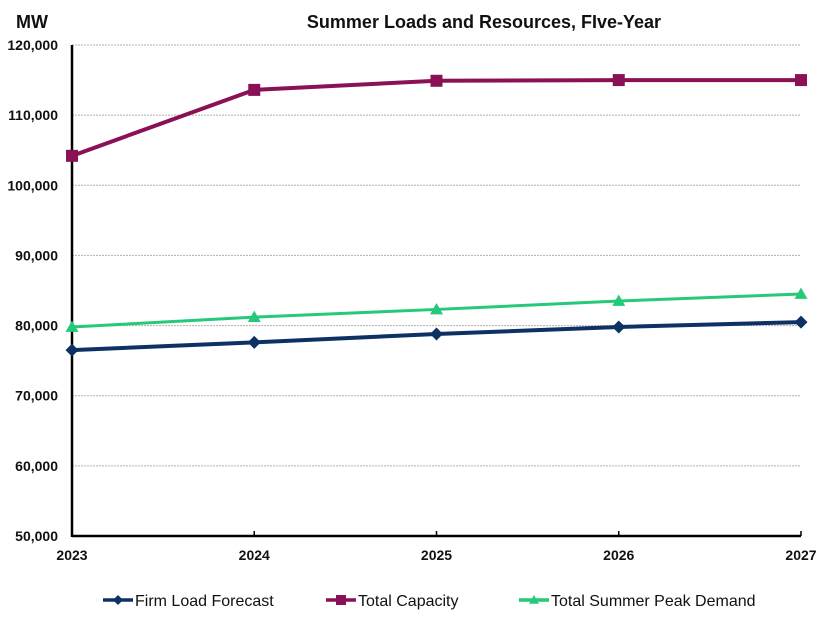 The height and width of the screenshot is (620, 826). I want to click on y-axis-unit-label: MW, so click(32, 22).